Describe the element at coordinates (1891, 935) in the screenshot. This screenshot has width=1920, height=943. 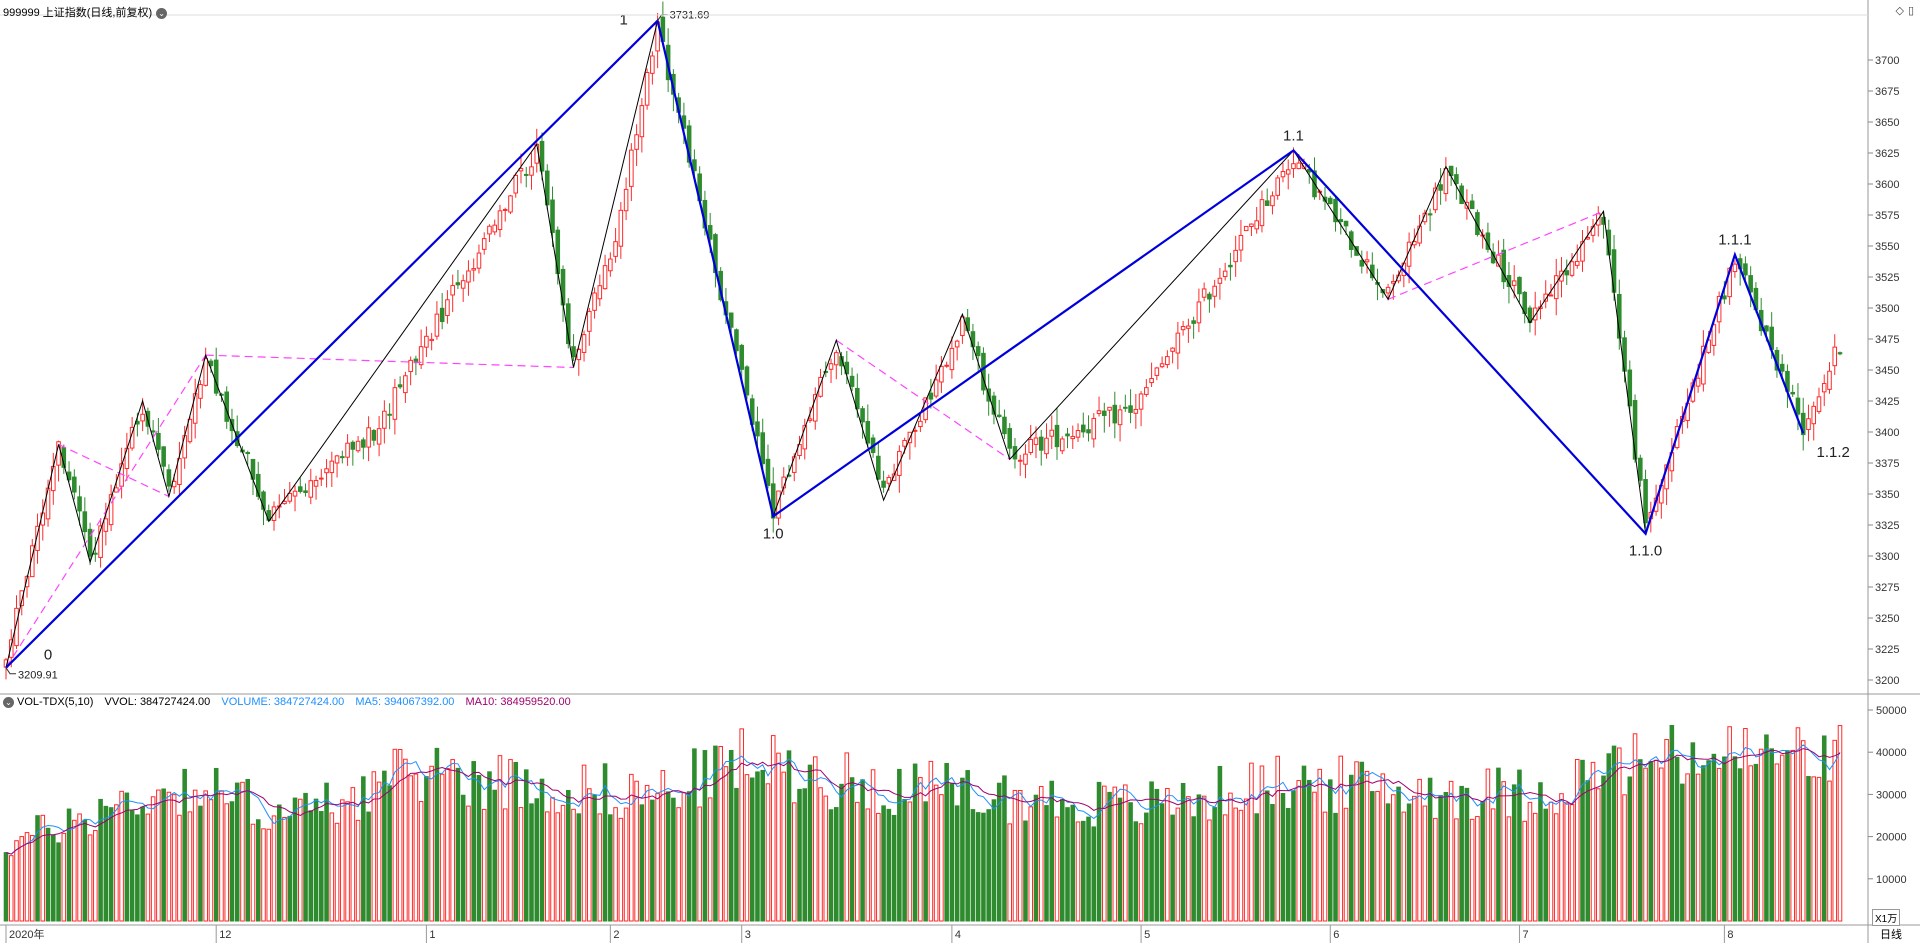
I see `period-label: 日线` at that location.